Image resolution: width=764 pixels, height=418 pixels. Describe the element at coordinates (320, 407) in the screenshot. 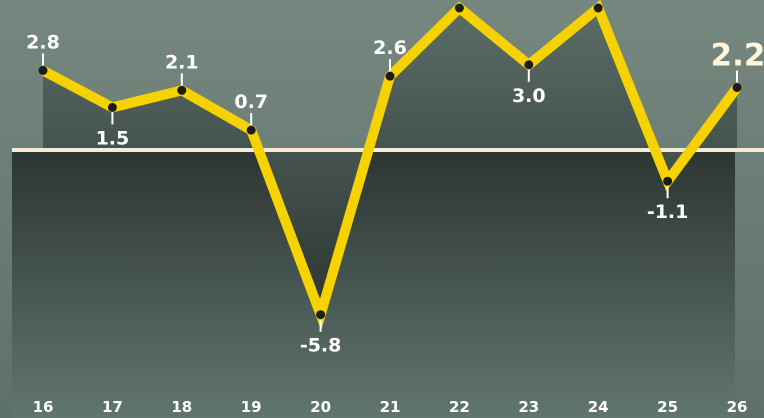

I see `x-tick-20: 20` at that location.